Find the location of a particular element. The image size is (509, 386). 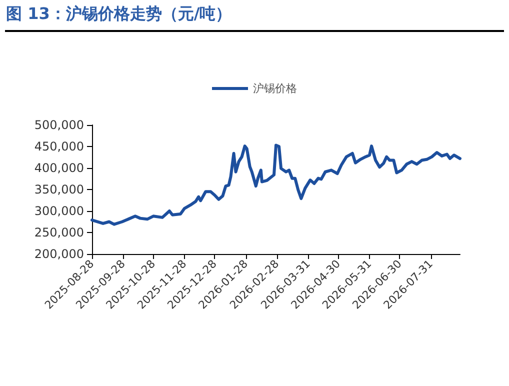

y-tick-label: 250,000 is located at coordinates (59, 233).